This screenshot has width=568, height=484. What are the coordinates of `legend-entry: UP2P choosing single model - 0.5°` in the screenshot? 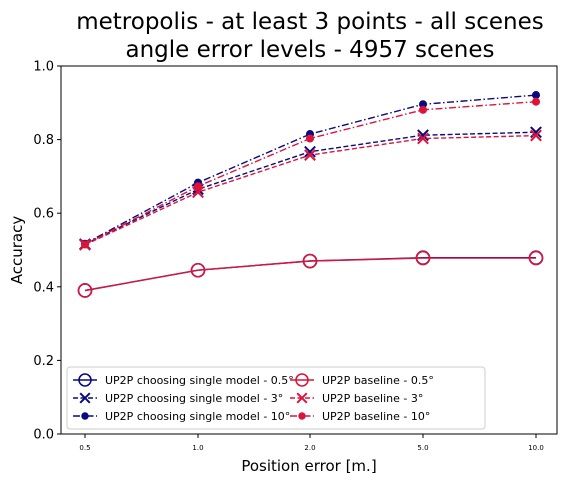 It's located at (183, 380).